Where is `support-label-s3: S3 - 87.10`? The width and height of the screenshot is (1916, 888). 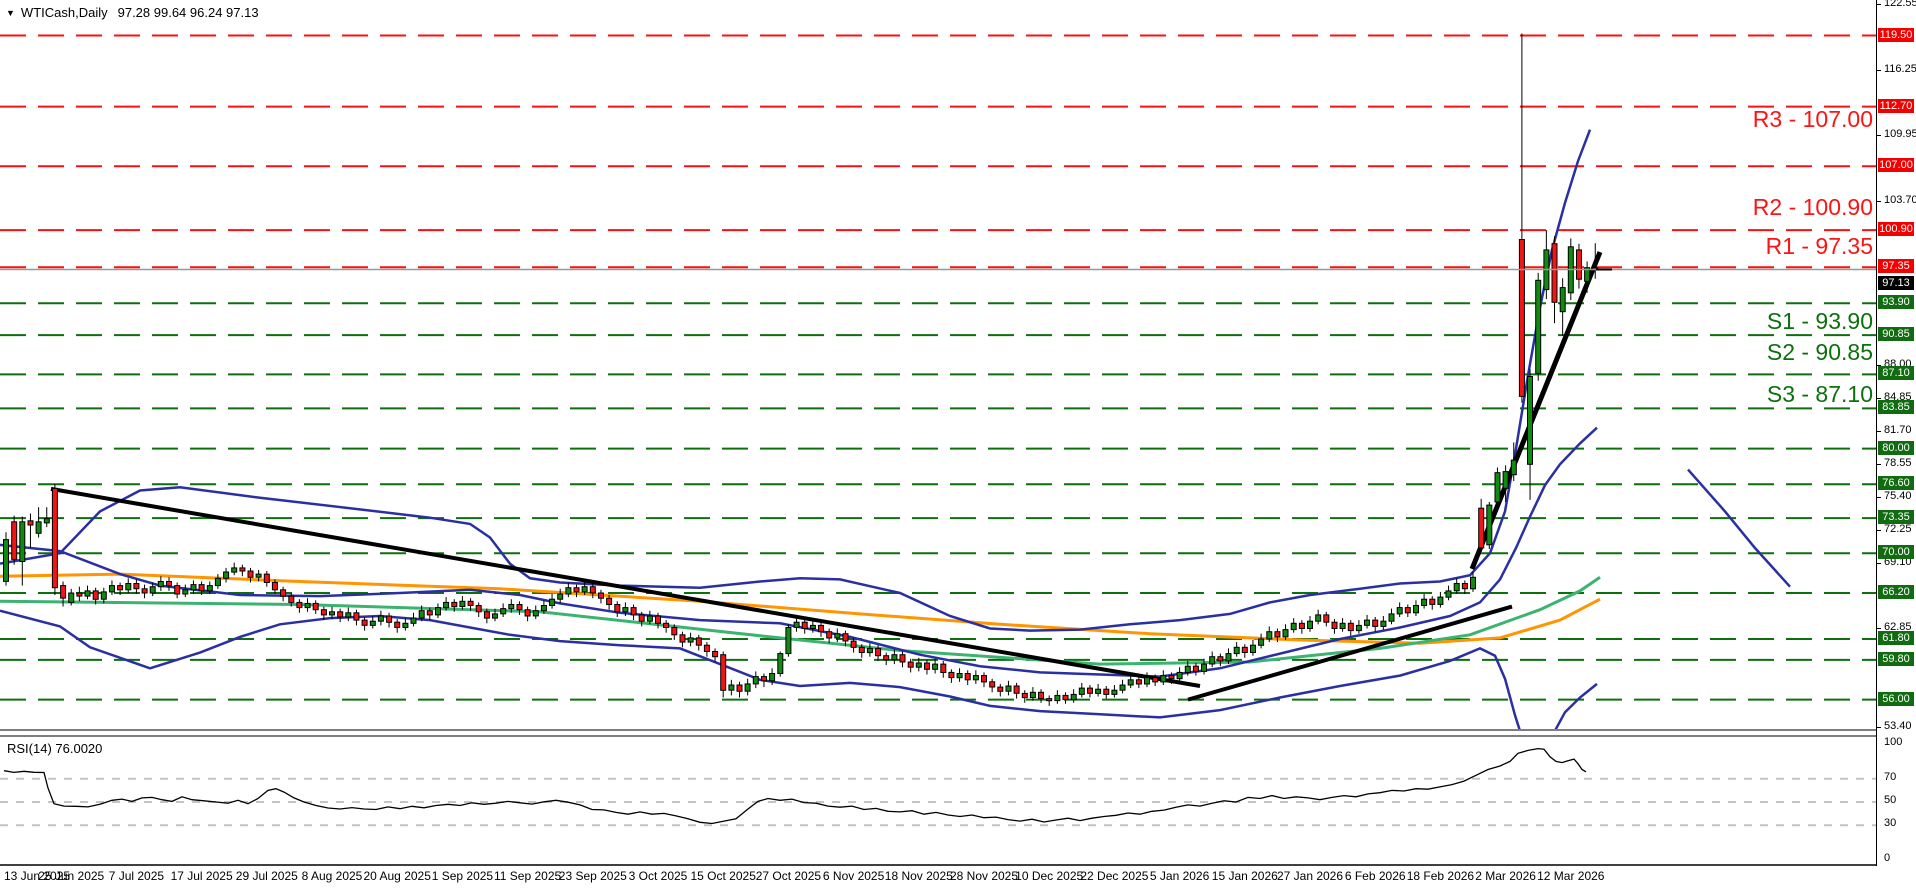 support-label-s3: S3 - 87.10 is located at coordinates (1819, 394).